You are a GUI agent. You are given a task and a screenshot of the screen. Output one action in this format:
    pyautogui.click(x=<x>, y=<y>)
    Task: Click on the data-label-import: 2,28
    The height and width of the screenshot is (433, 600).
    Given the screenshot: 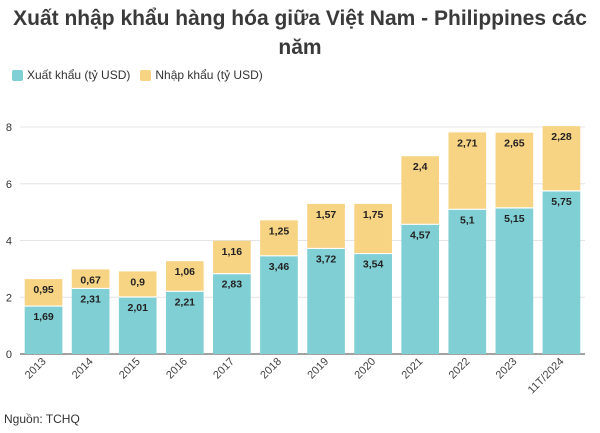 What is the action you would take?
    pyautogui.click(x=561, y=137)
    